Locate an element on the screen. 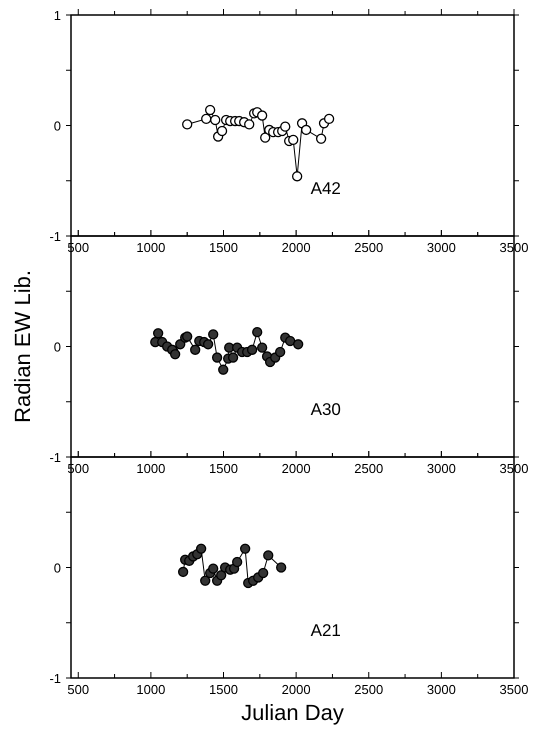 This screenshot has height=743, width=537. x-tick-label: 500 is located at coordinates (78, 689).